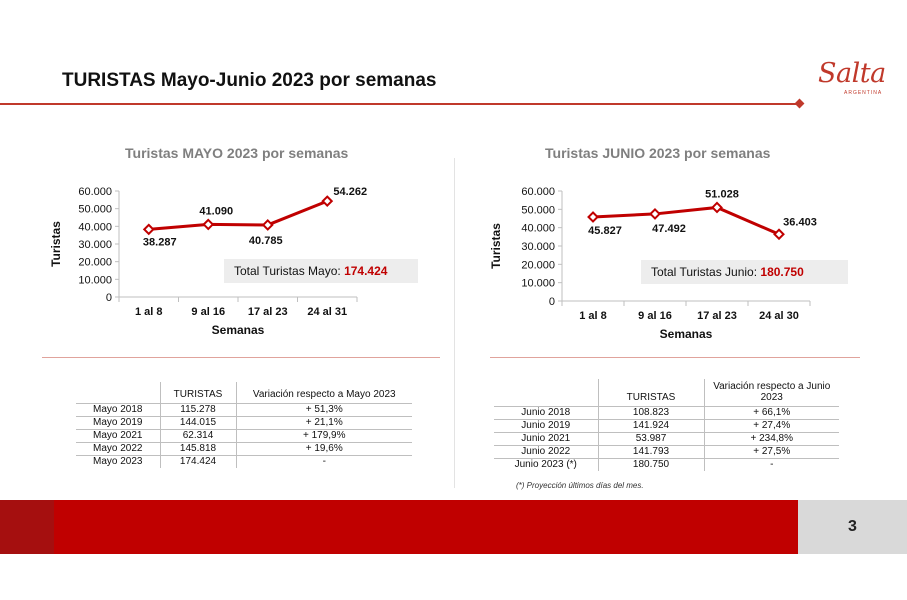 The width and height of the screenshot is (907, 600). I want to click on table-row: Mayo 2021 62.314 + 179,9%, so click(244, 436).